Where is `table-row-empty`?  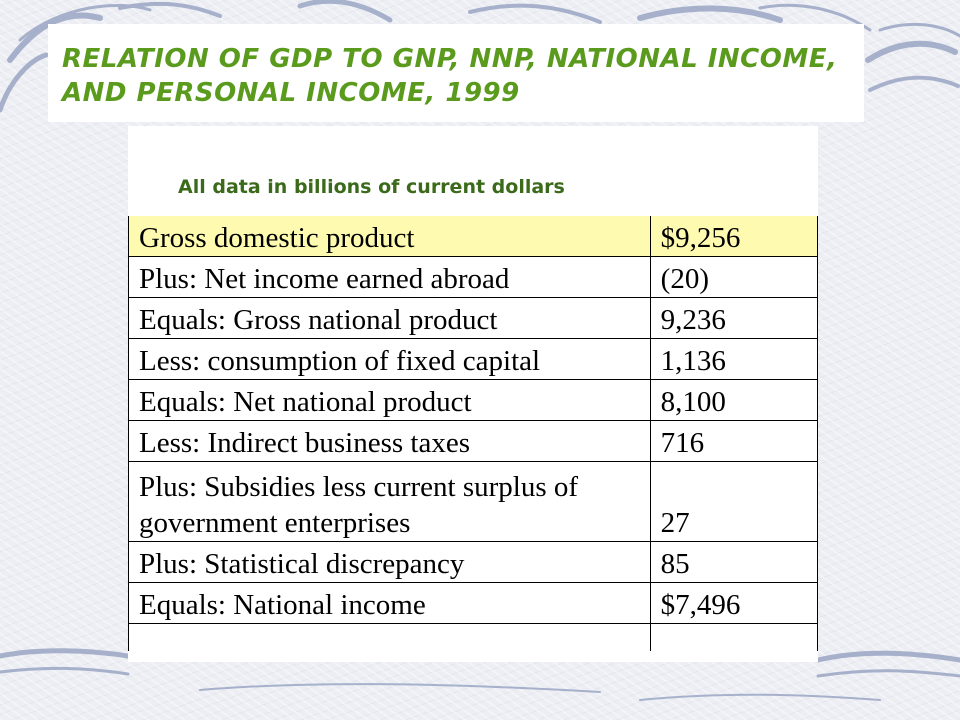
table-row-empty is located at coordinates (473, 637).